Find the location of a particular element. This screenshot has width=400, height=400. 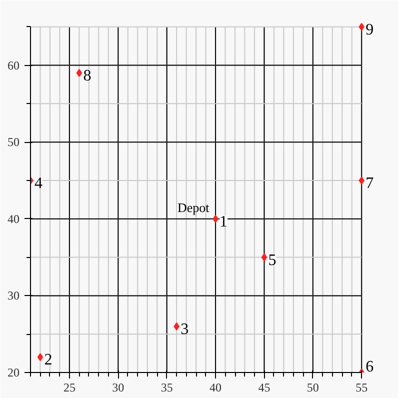

y-tick-label: 30 is located at coordinates (14, 295).